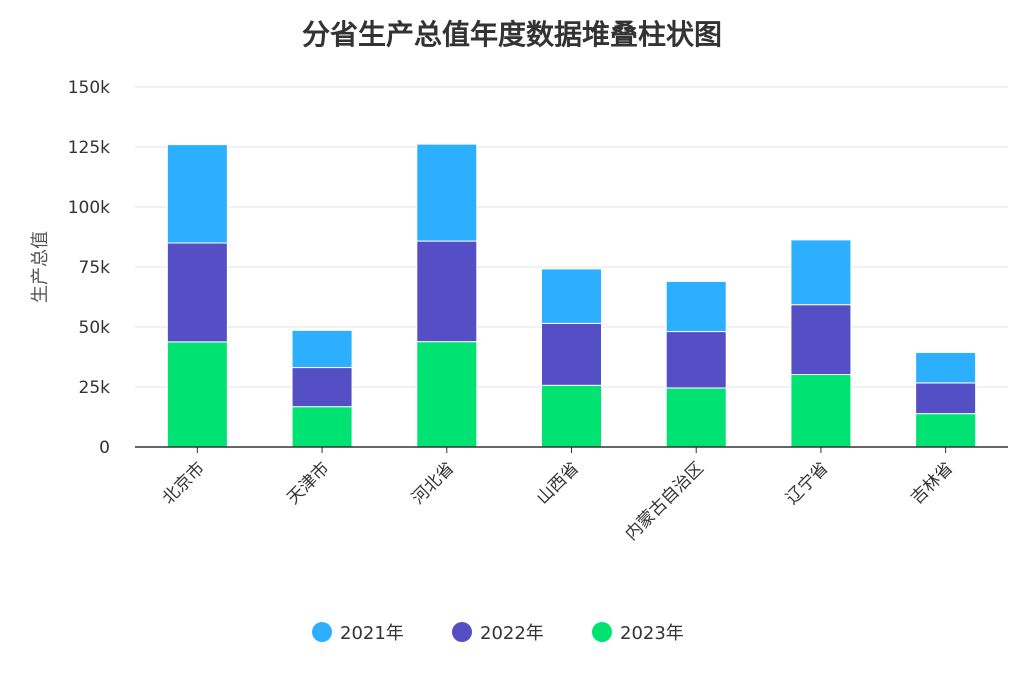  What do you see at coordinates (322, 427) in the screenshot?
I see `bar-segment: 天津市 2023年: 16800` at bounding box center [322, 427].